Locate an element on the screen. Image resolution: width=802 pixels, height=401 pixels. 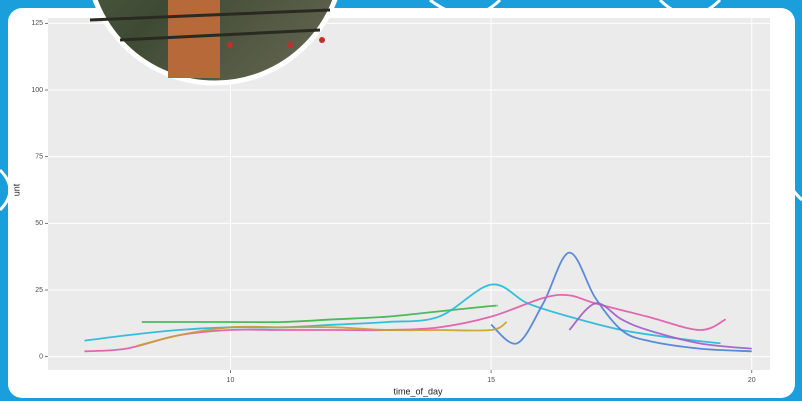
x-tick-label: 20 is located at coordinates (752, 380).